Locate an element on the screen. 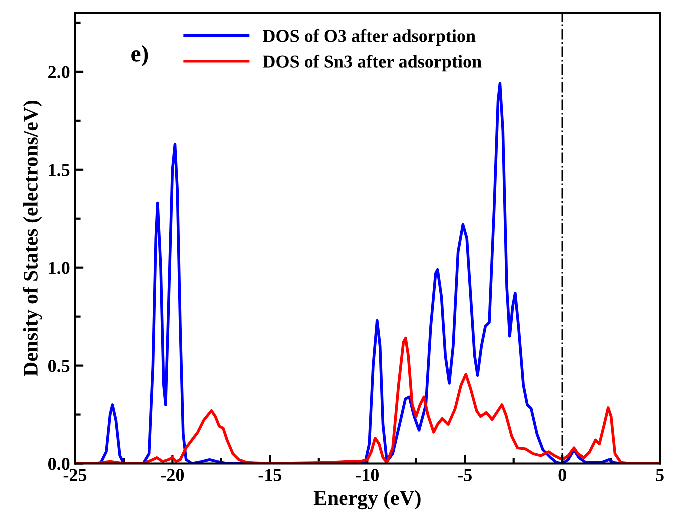  x-tick-label: 0 is located at coordinates (562, 475).